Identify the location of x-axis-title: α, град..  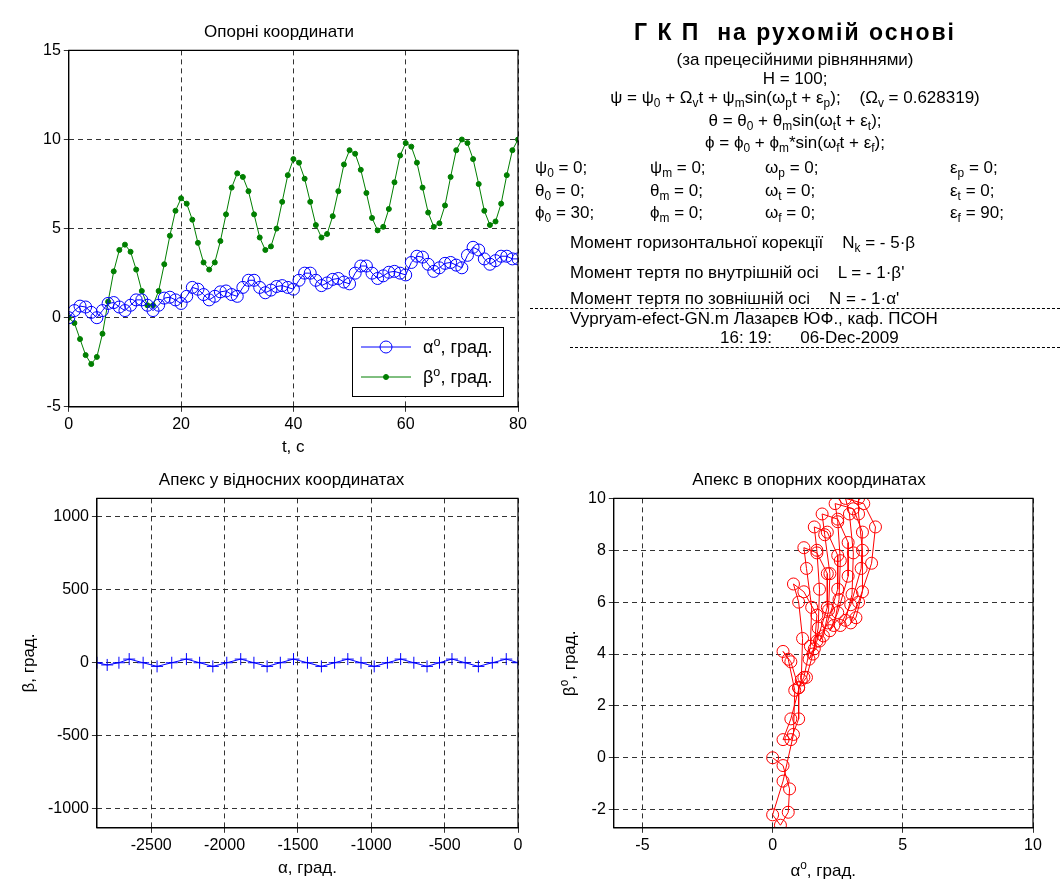
(307, 867).